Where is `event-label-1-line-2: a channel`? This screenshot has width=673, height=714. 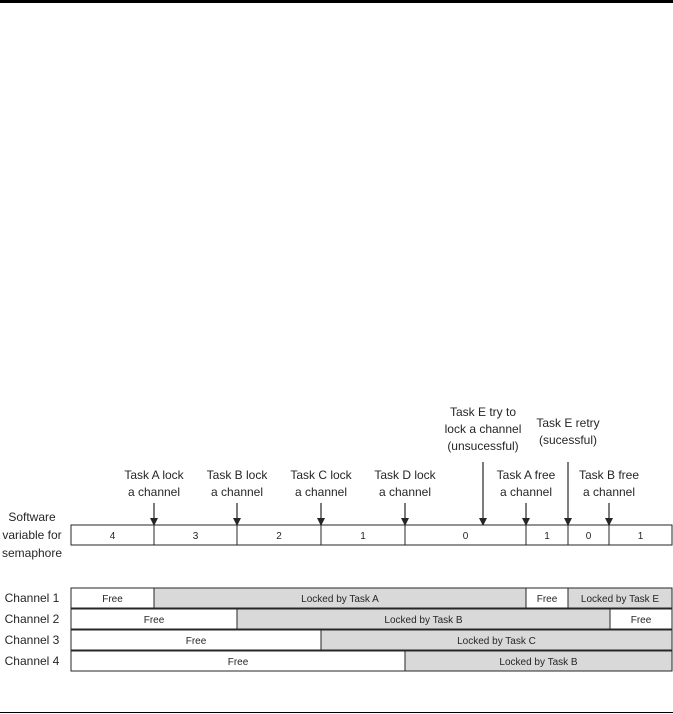
event-label-1-line-2: a channel is located at coordinates (154, 492).